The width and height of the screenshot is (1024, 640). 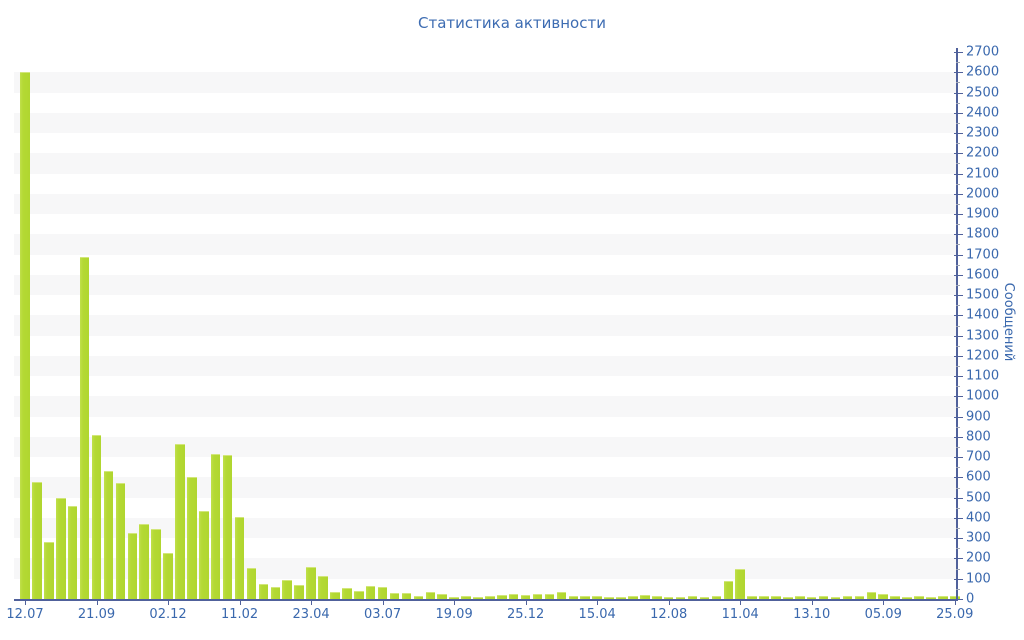 I want to click on y-tick-label: 1200, so click(x=983, y=356).